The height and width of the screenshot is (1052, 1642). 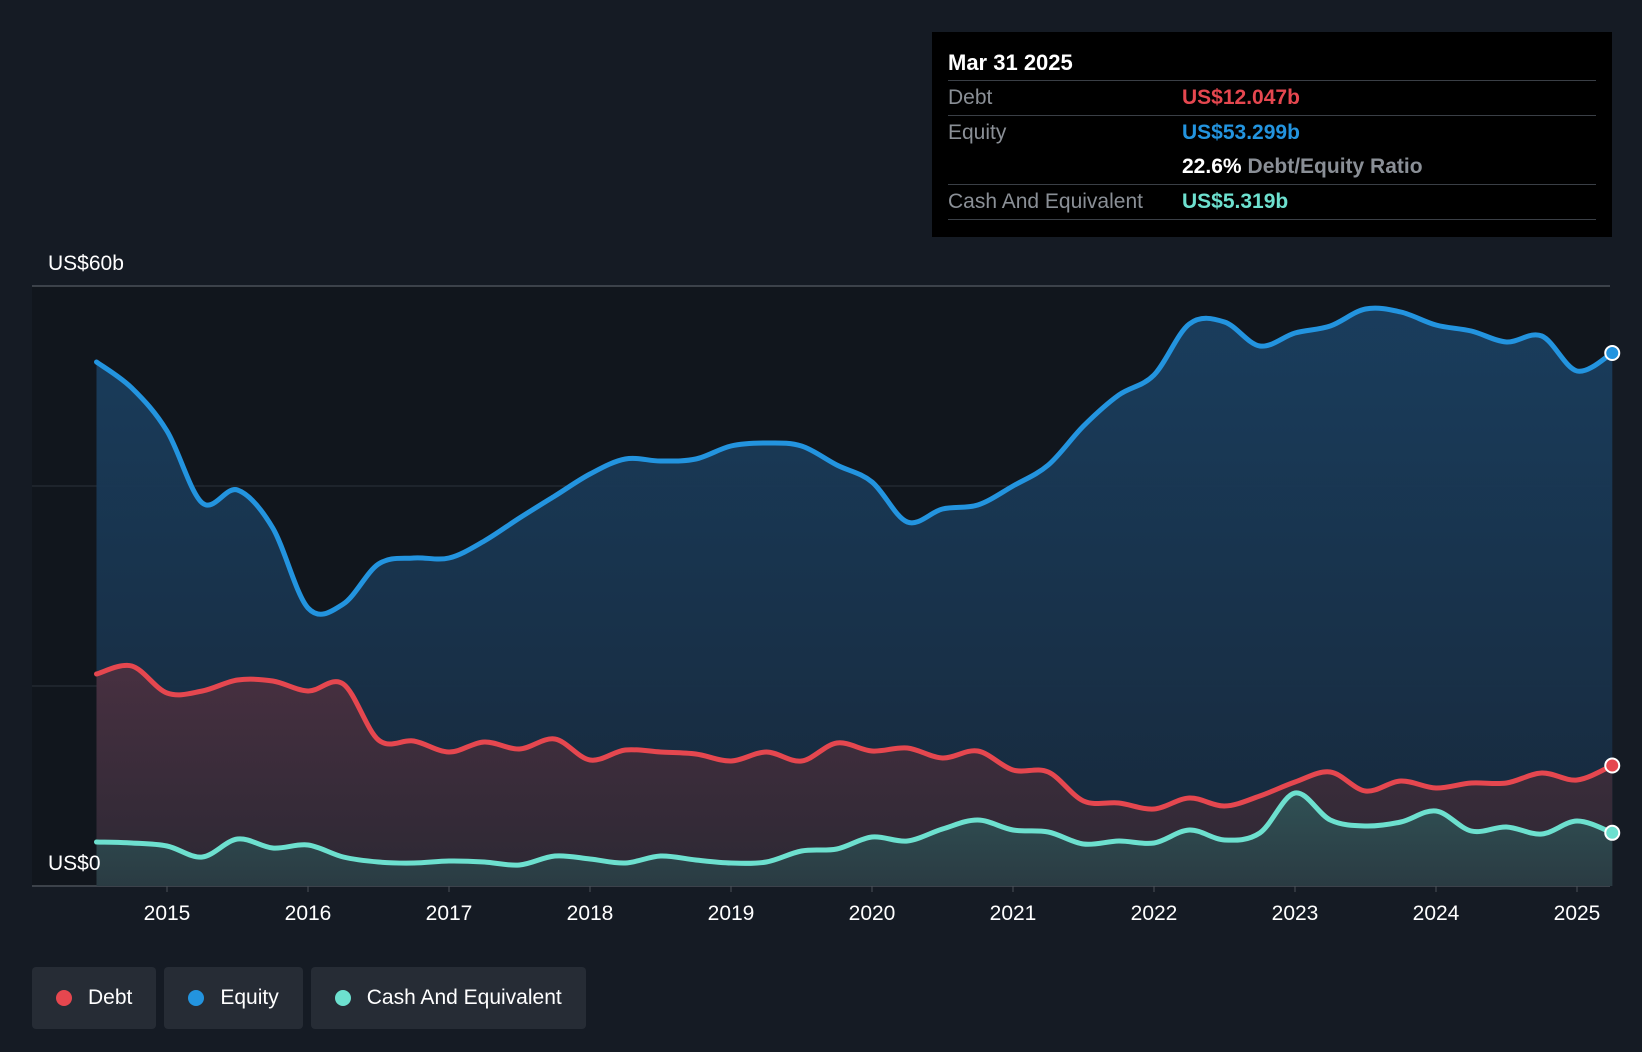 What do you see at coordinates (1212, 166) in the screenshot?
I see `tooltip-ratio-value: 22.6%` at bounding box center [1212, 166].